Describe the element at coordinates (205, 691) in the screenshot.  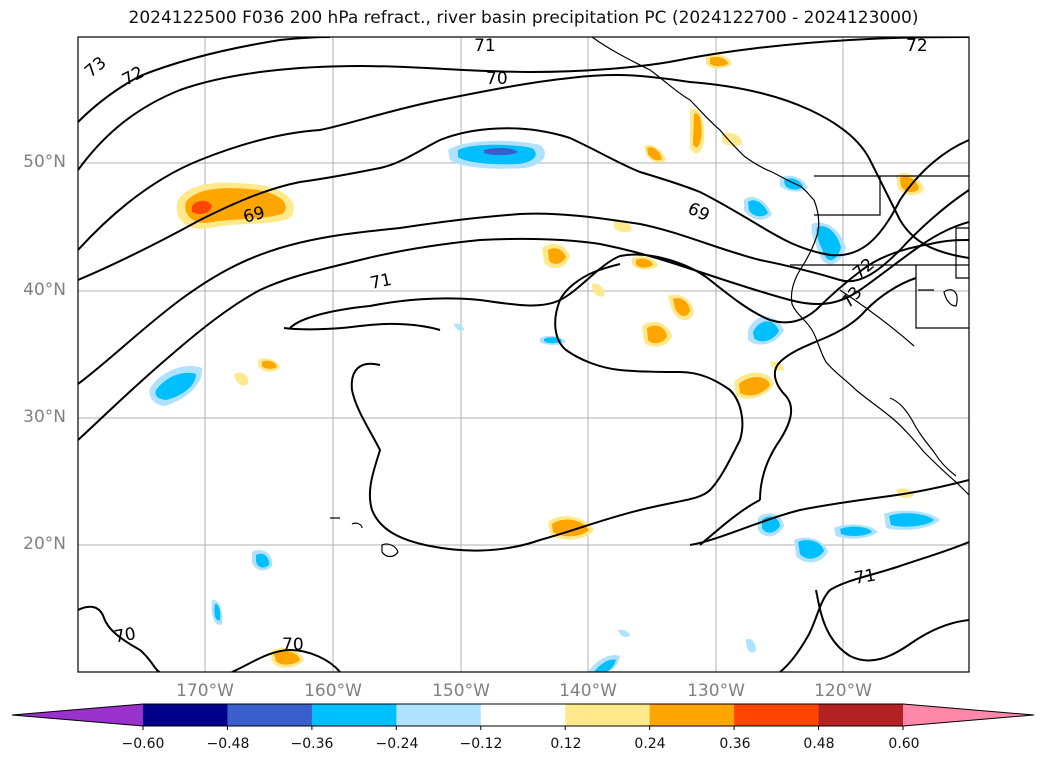
I see `lon-label: 170°W` at that location.